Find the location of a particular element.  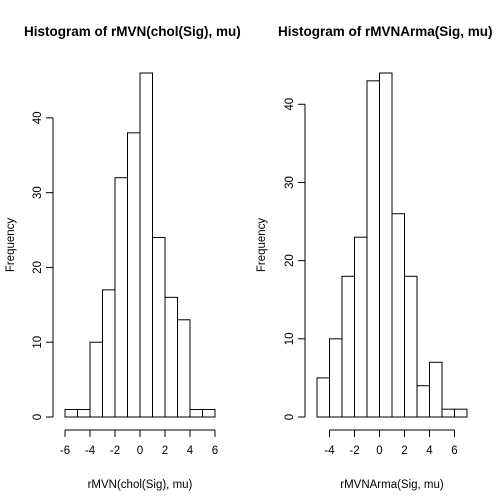

y-tick-label-left: 30 is located at coordinates (38, 192).